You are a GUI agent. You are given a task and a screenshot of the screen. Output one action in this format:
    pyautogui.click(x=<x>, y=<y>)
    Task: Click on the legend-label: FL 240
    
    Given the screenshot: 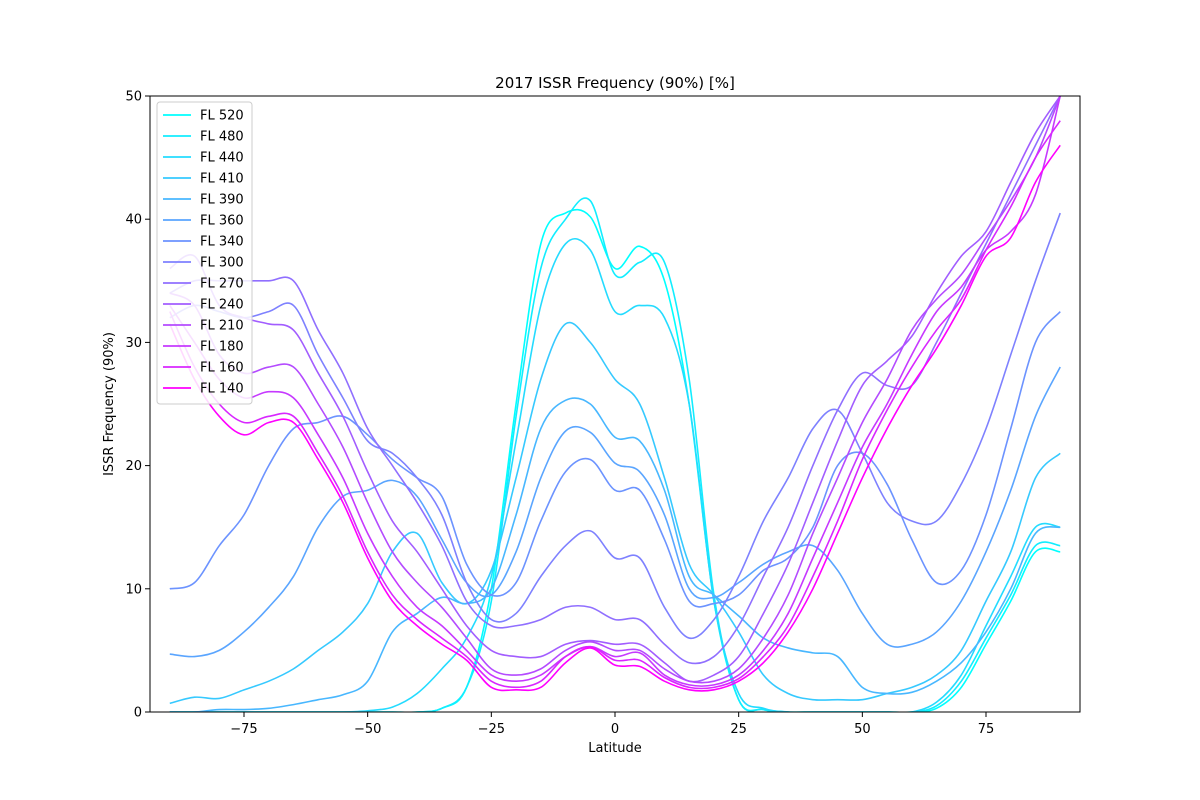 What is the action you would take?
    pyautogui.click(x=222, y=305)
    